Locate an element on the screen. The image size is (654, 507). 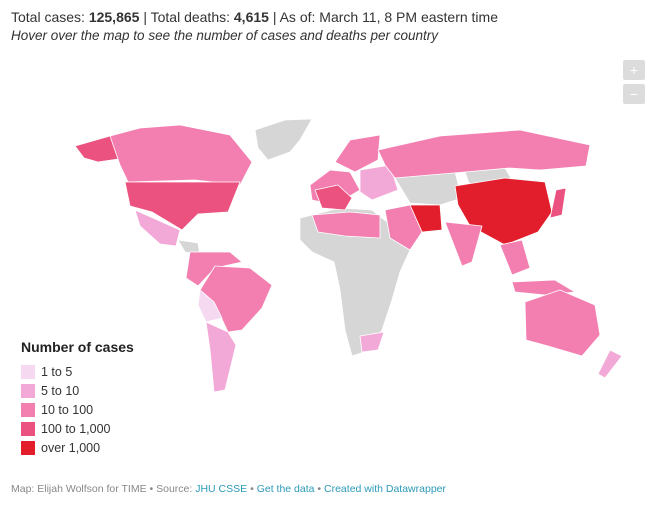
legend-label: 100 to 1,000 is located at coordinates (76, 428).